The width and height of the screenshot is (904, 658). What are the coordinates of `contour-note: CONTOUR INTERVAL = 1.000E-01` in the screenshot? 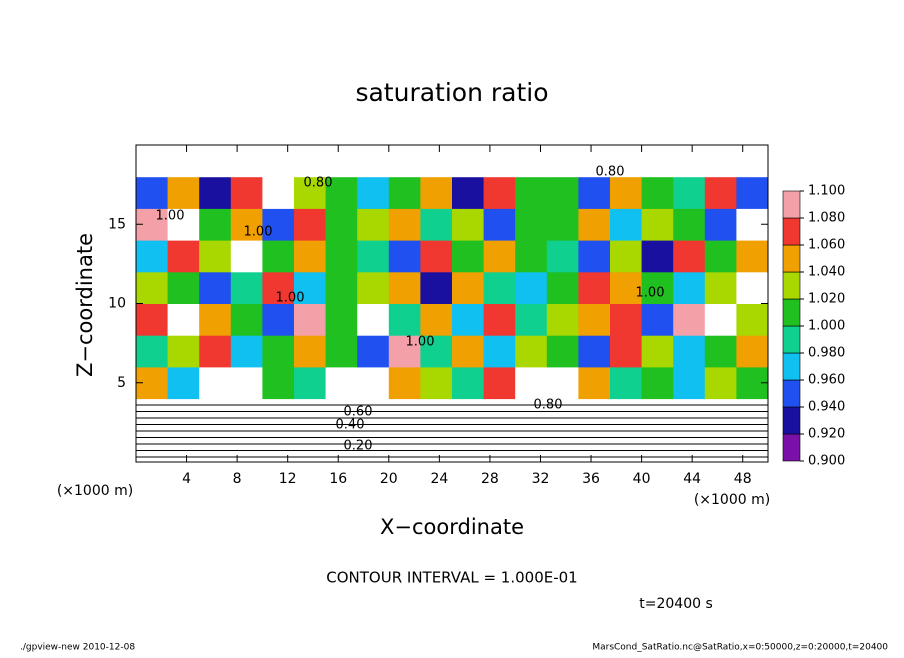 It's located at (451, 578).